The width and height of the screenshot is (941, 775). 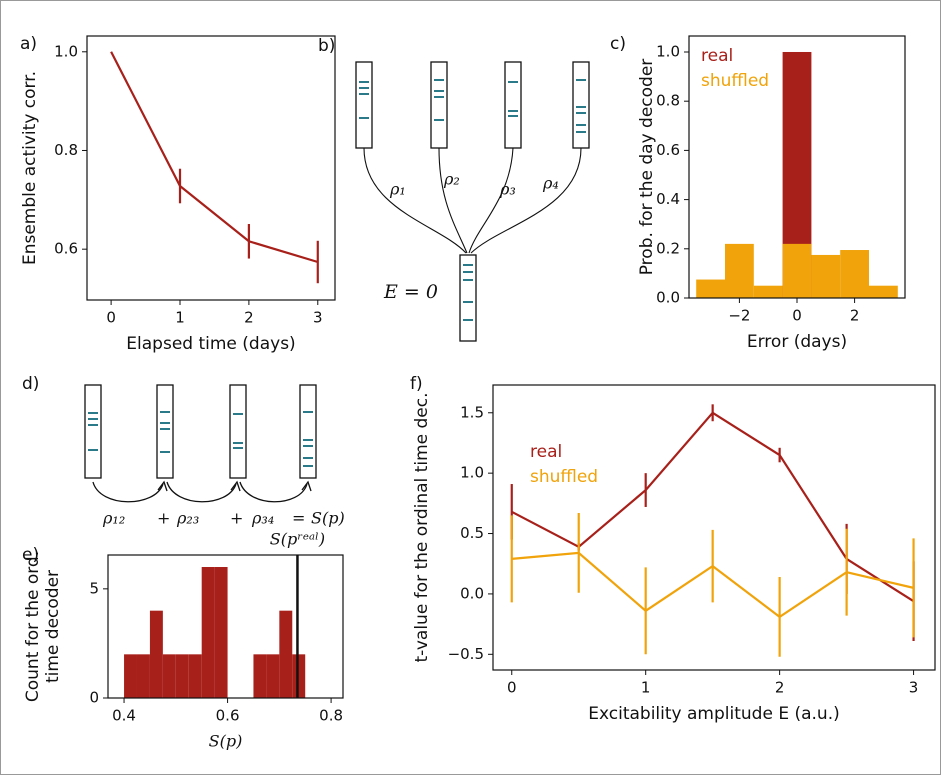 What do you see at coordinates (668, 248) in the screenshot?
I see `y-tick-label: 0.2` at bounding box center [668, 248].